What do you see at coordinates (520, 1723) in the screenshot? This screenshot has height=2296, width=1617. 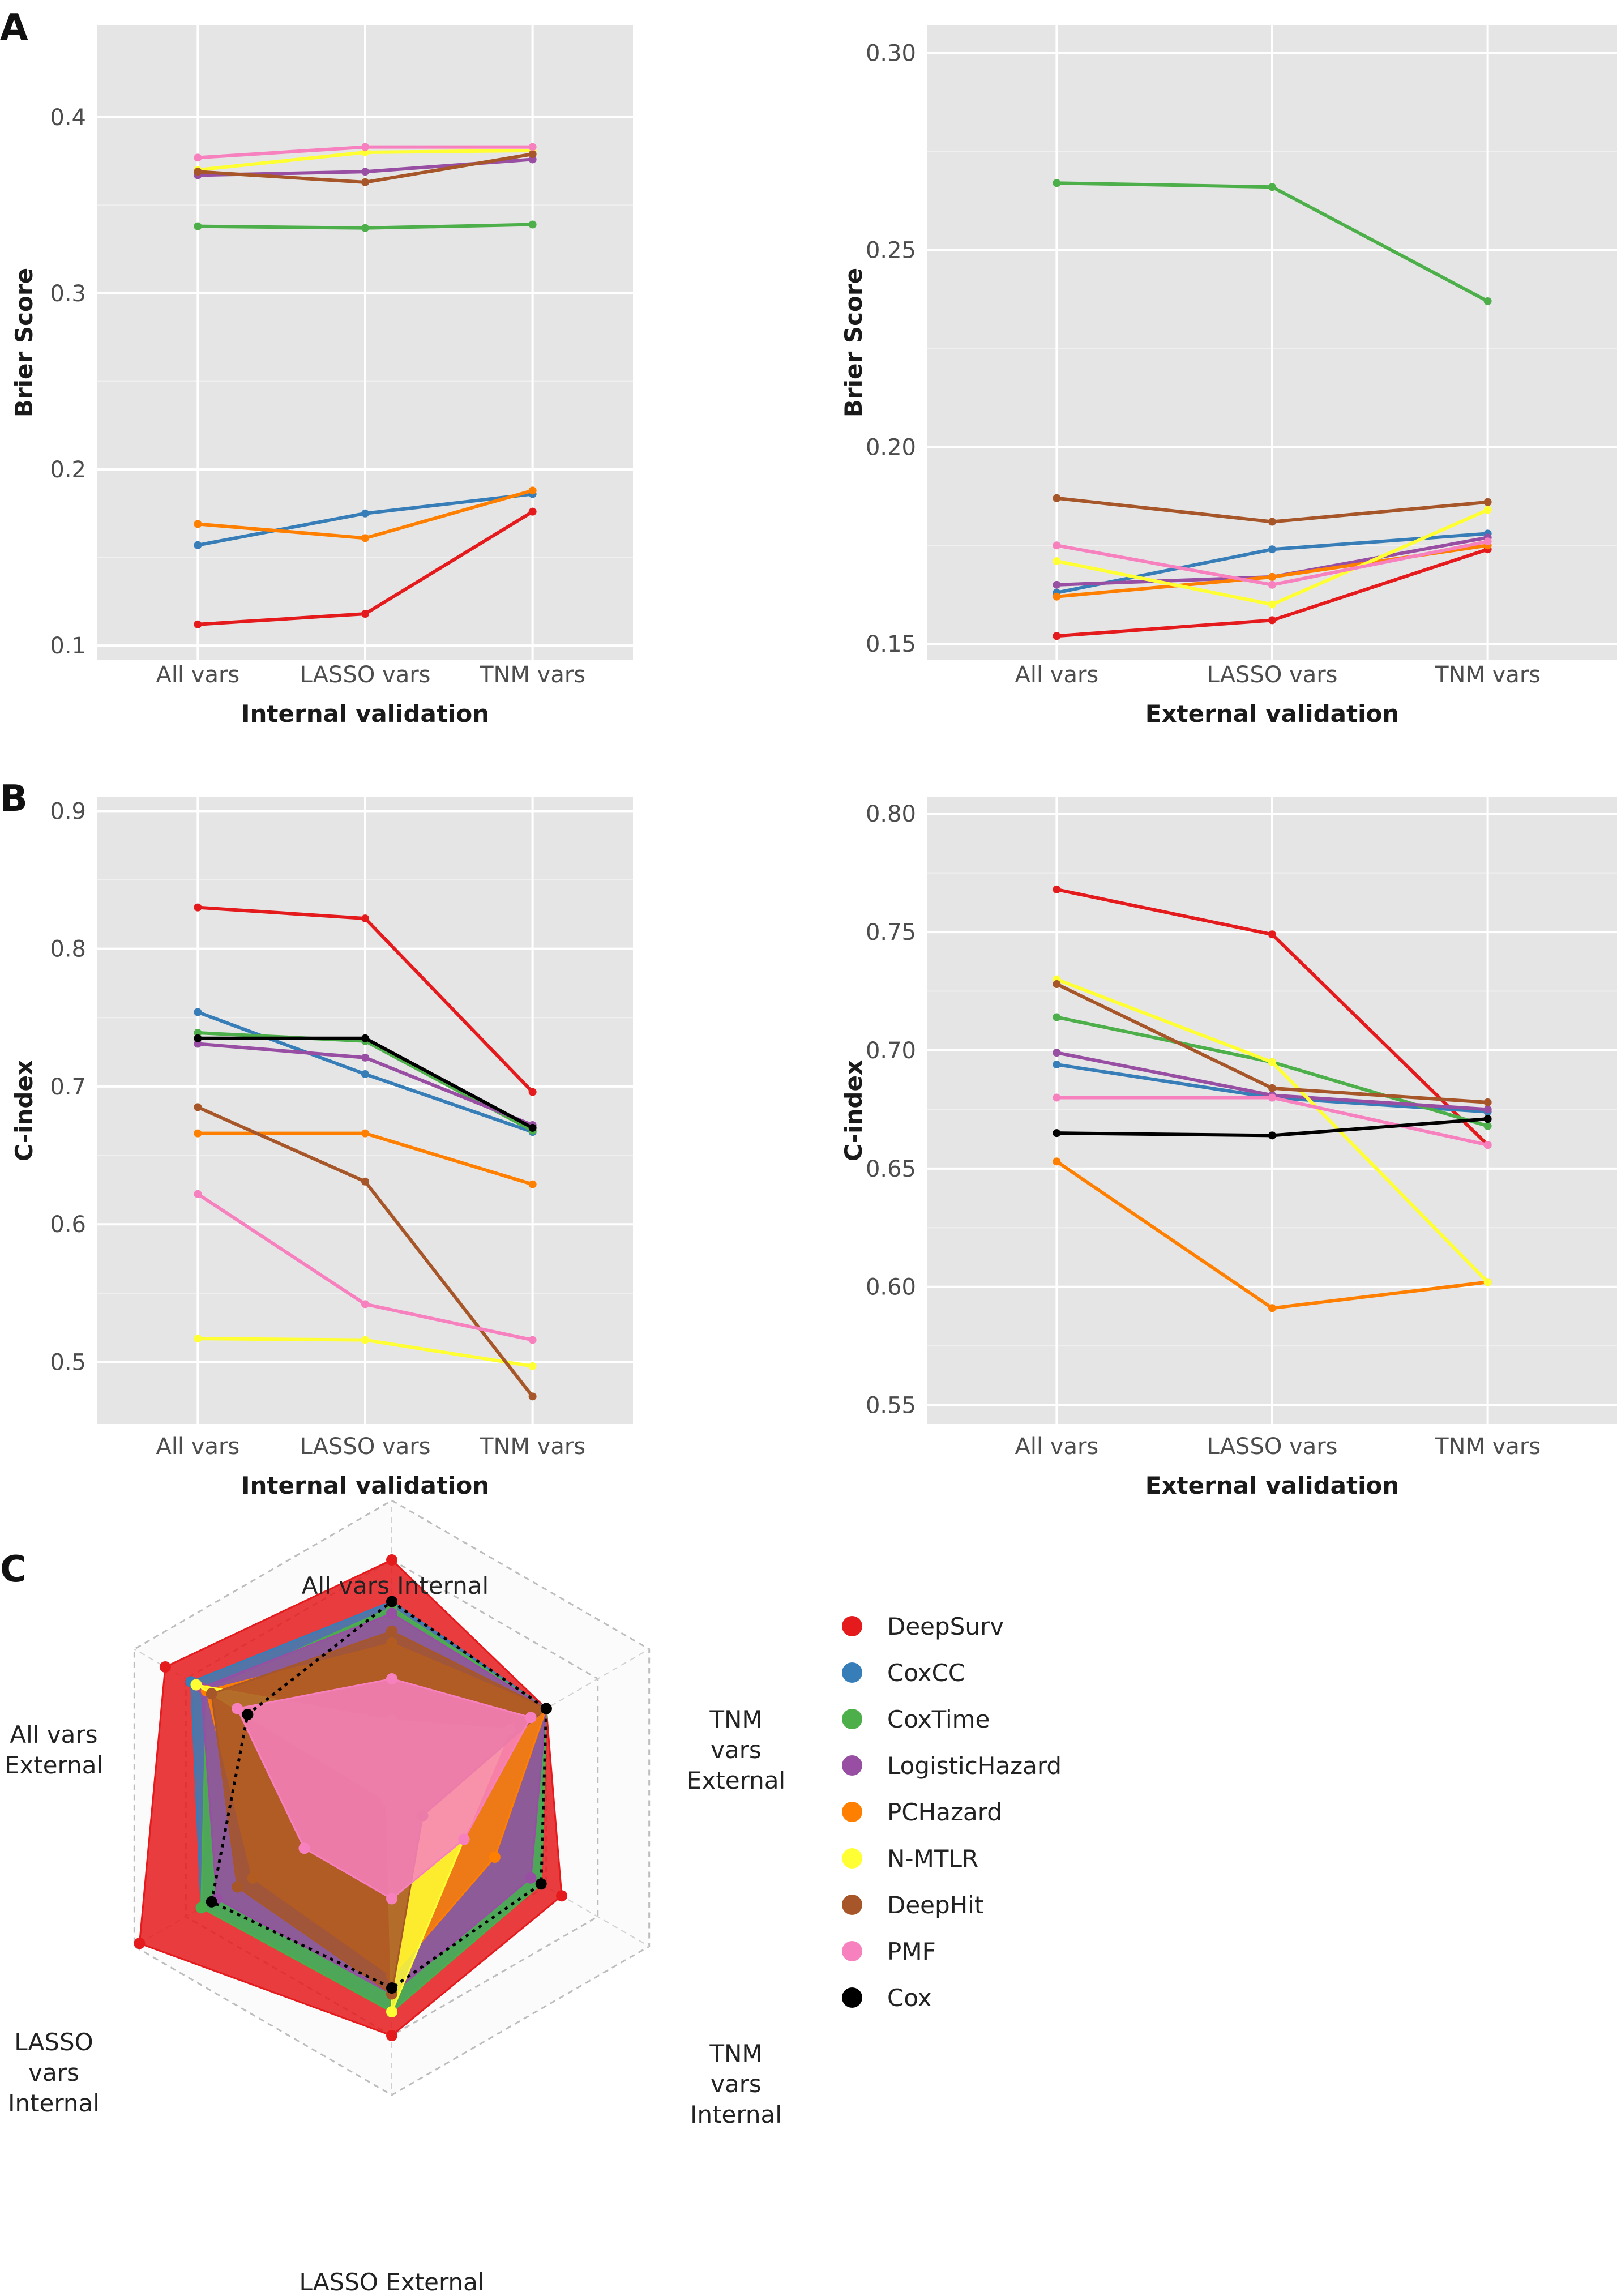 I see `radar-spoke` at bounding box center [520, 1723].